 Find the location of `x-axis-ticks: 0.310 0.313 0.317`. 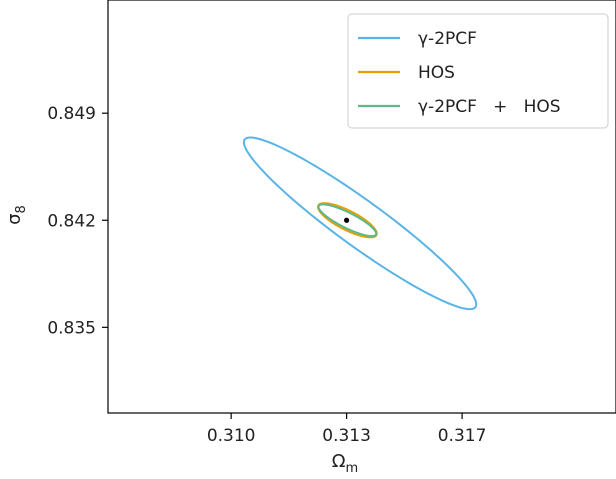

x-axis-ticks: 0.310 0.313 0.317 is located at coordinates (347, 429).